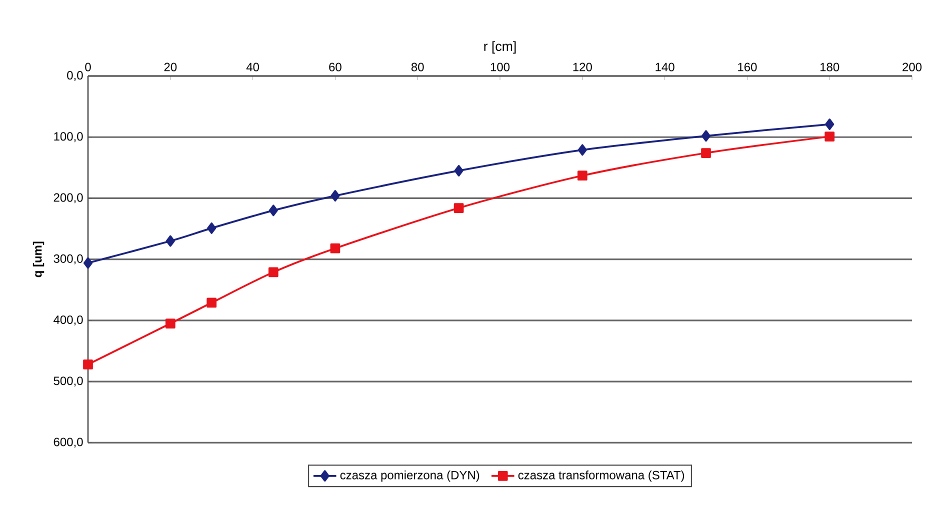 Image resolution: width=928 pixels, height=508 pixels. Describe the element at coordinates (170, 67) in the screenshot. I see `x-tick-label: 20` at that location.